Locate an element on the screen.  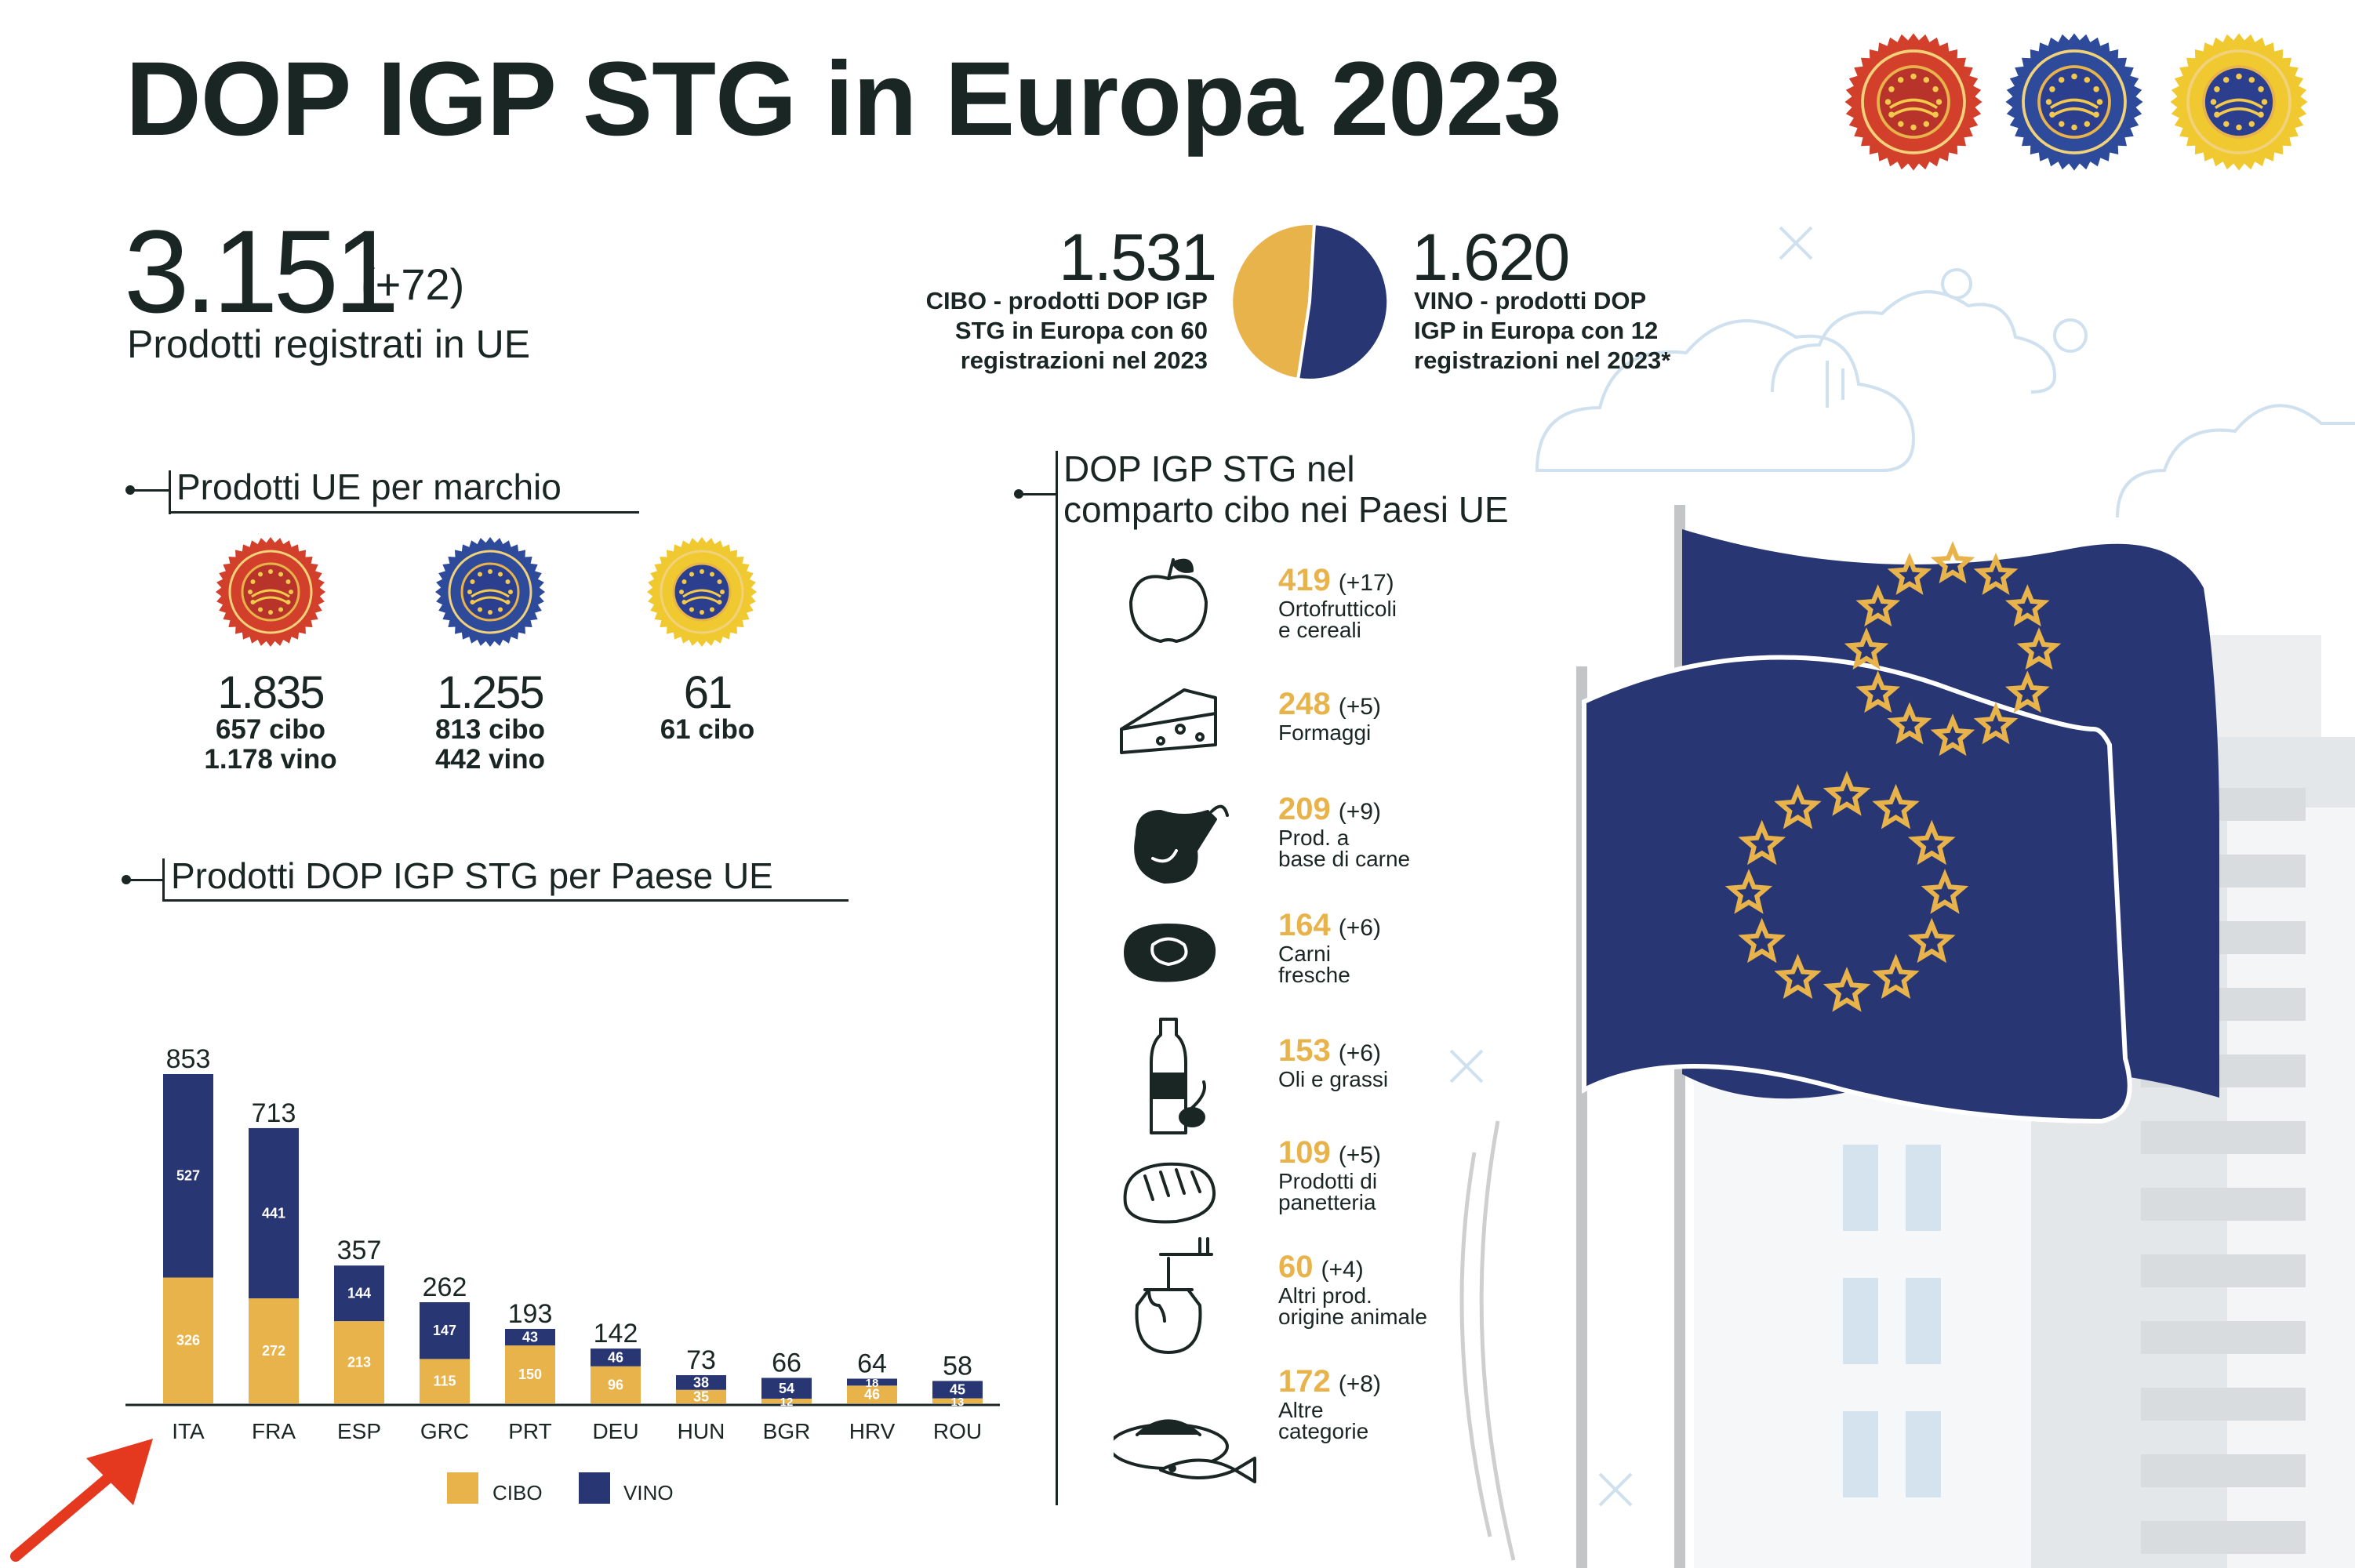
label-vino-ITA: 527 is located at coordinates (188, 1176).